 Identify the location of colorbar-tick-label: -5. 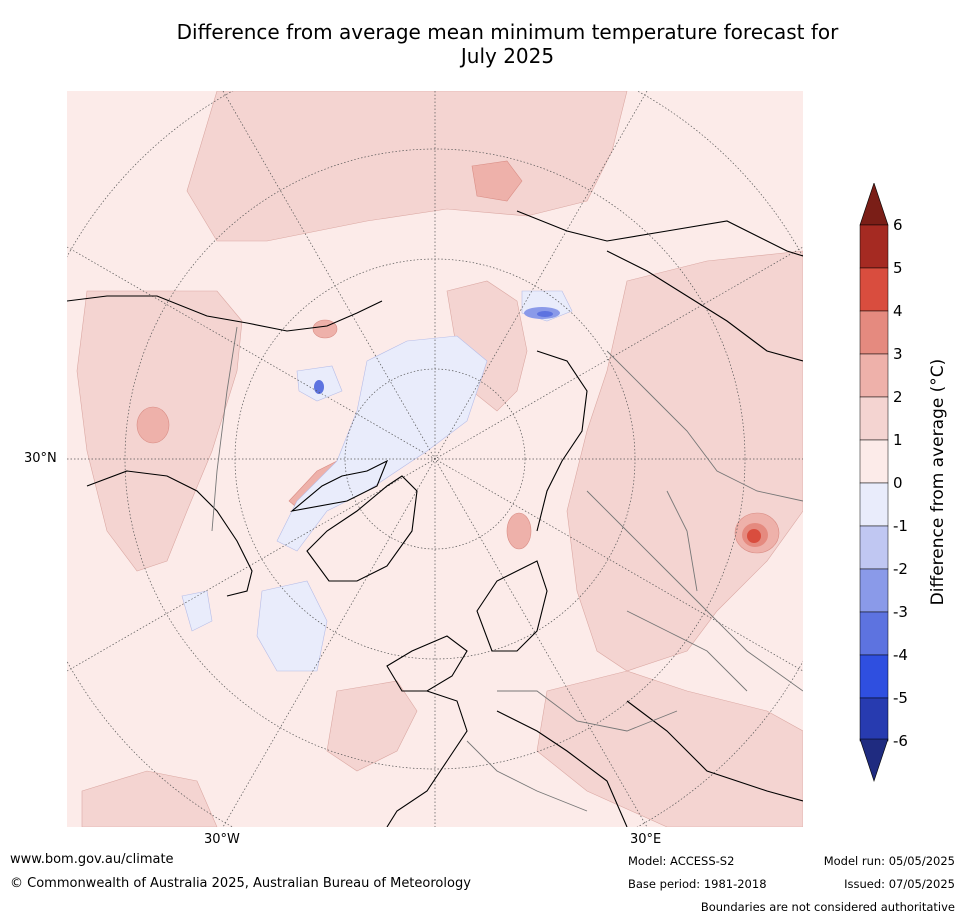
(900, 698).